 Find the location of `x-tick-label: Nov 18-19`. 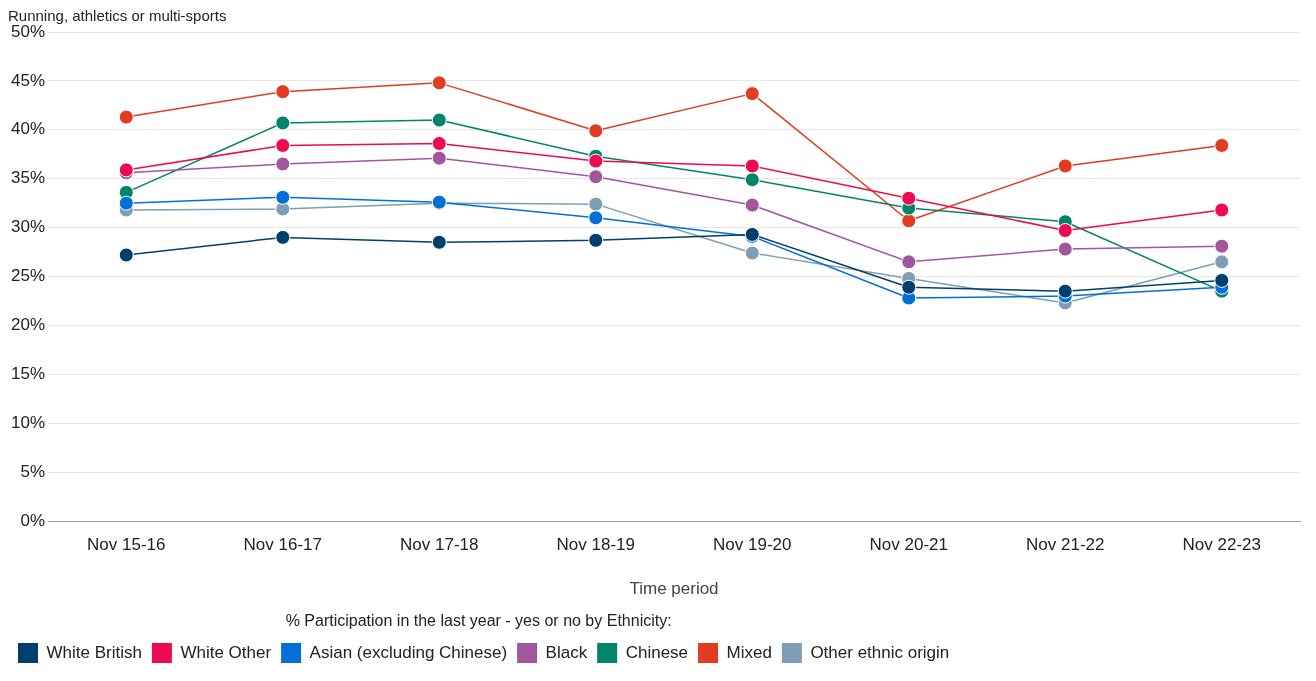

x-tick-label: Nov 18-19 is located at coordinates (595, 544).